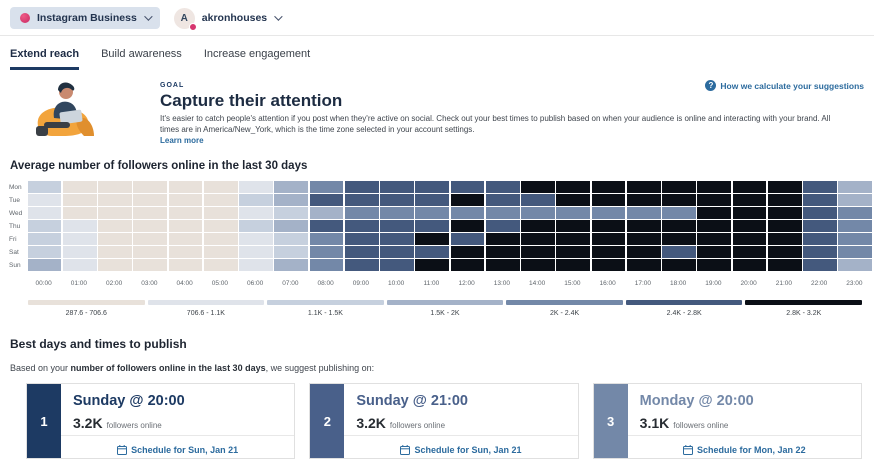  I want to click on tab-increase-engagement: Increase engagement, so click(257, 58).